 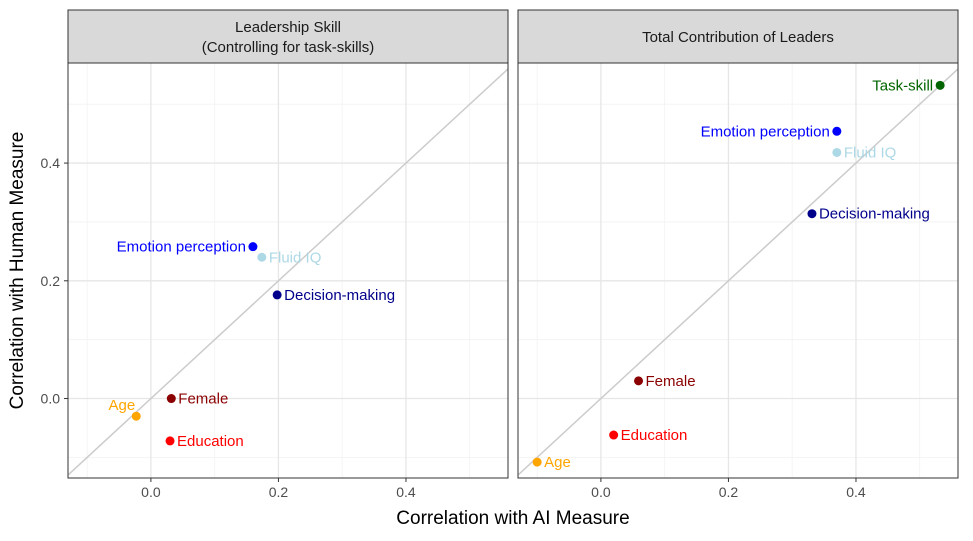 I want to click on y-tick-label: 0.2, so click(x=51, y=281).